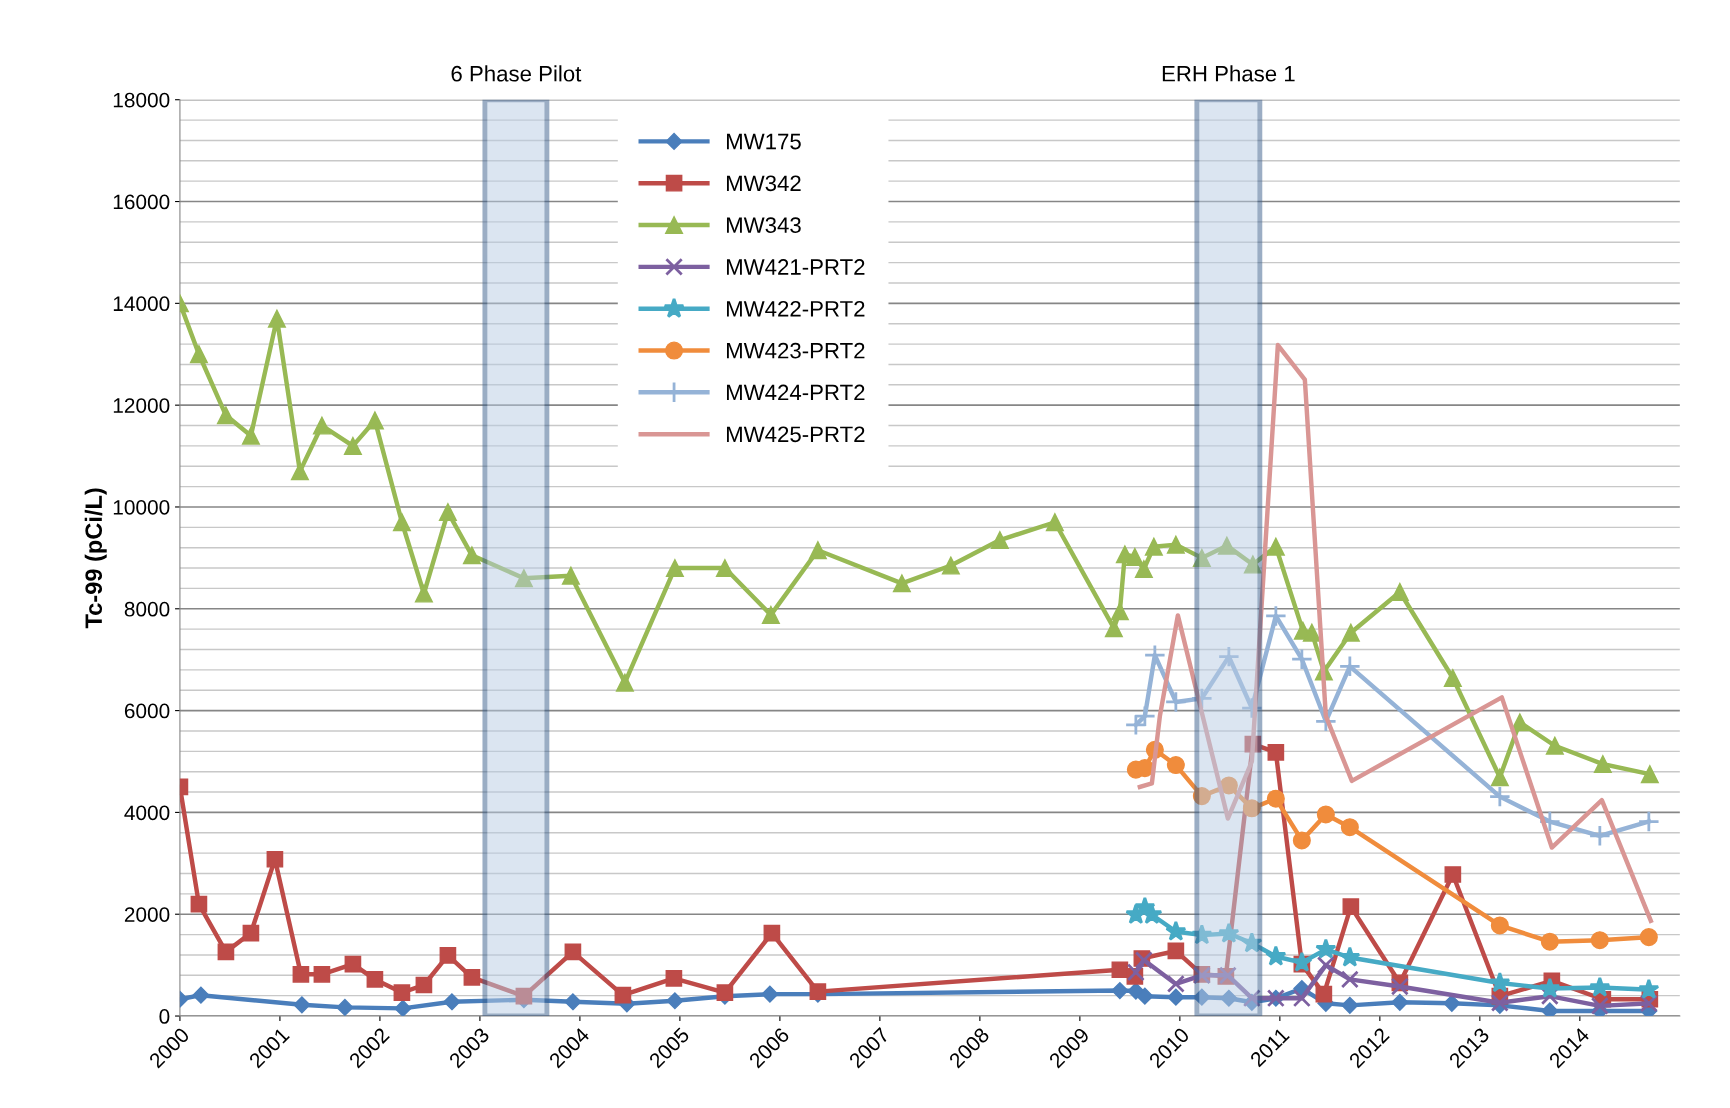 The width and height of the screenshot is (1730, 1108). What do you see at coordinates (764, 183) in the screenshot?
I see `legend-label: MW342` at bounding box center [764, 183].